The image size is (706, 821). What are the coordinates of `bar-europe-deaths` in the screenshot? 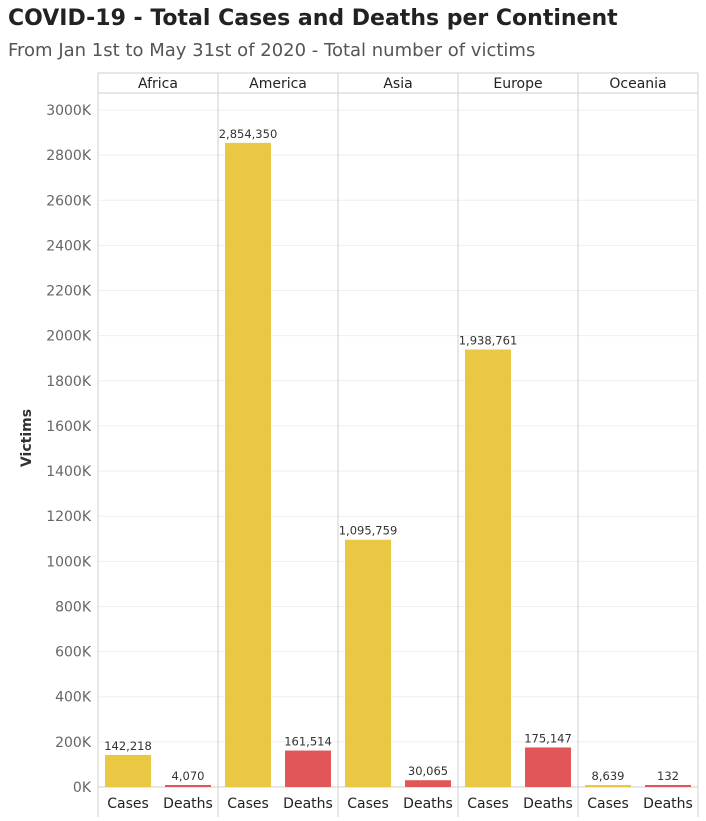 It's located at (548, 767).